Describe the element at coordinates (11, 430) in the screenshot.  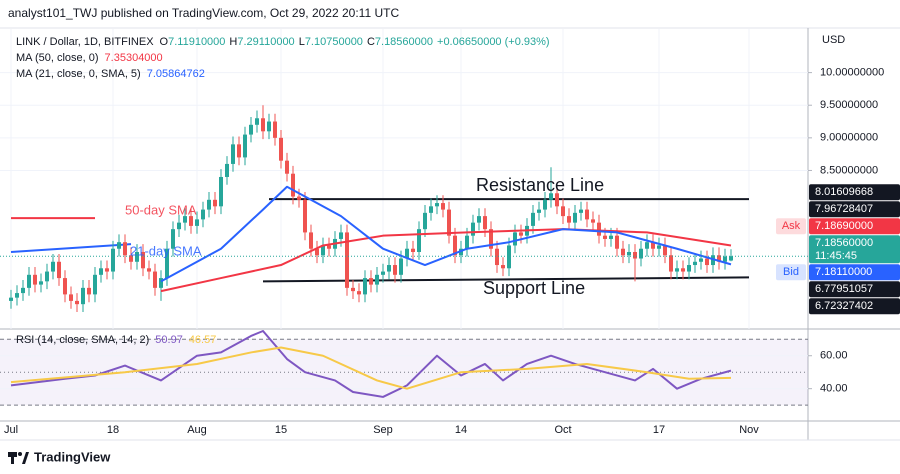
I see `x-tick-label: Jul` at that location.